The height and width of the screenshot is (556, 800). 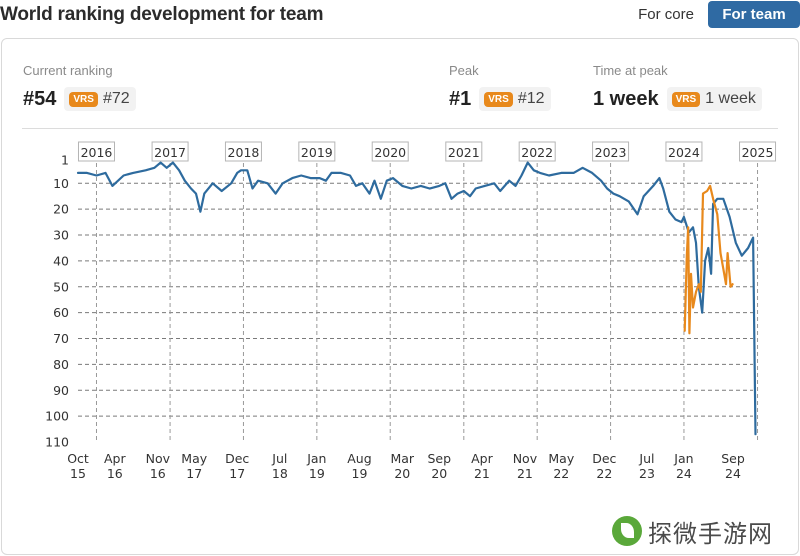 I want to click on current-ranking-label: Current ranking, so click(x=68, y=70).